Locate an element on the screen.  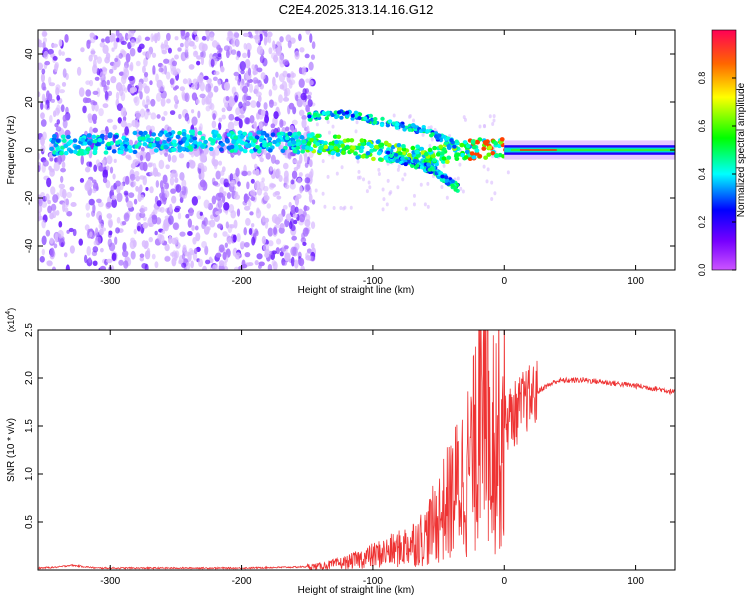
spectrogram-ytick-label: 20 is located at coordinates (29, 102).